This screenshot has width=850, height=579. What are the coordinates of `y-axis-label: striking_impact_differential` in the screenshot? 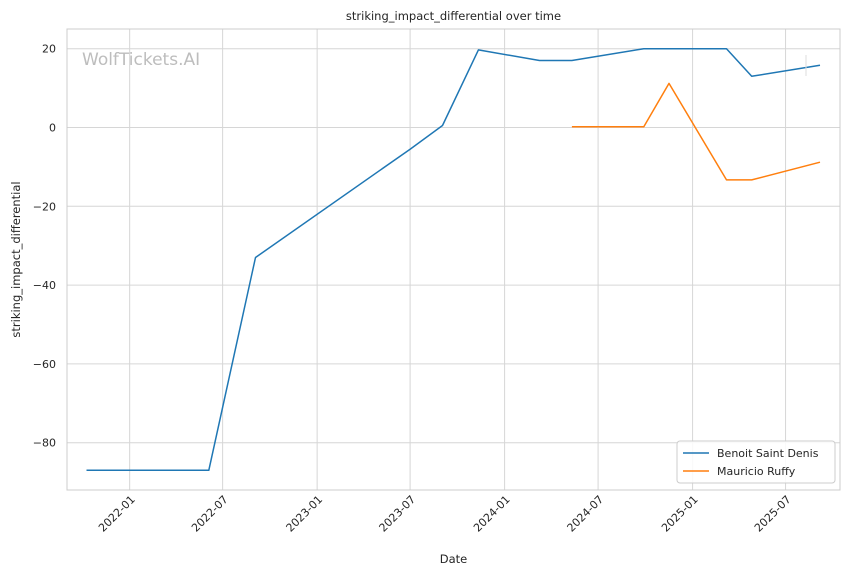 It's located at (16, 259).